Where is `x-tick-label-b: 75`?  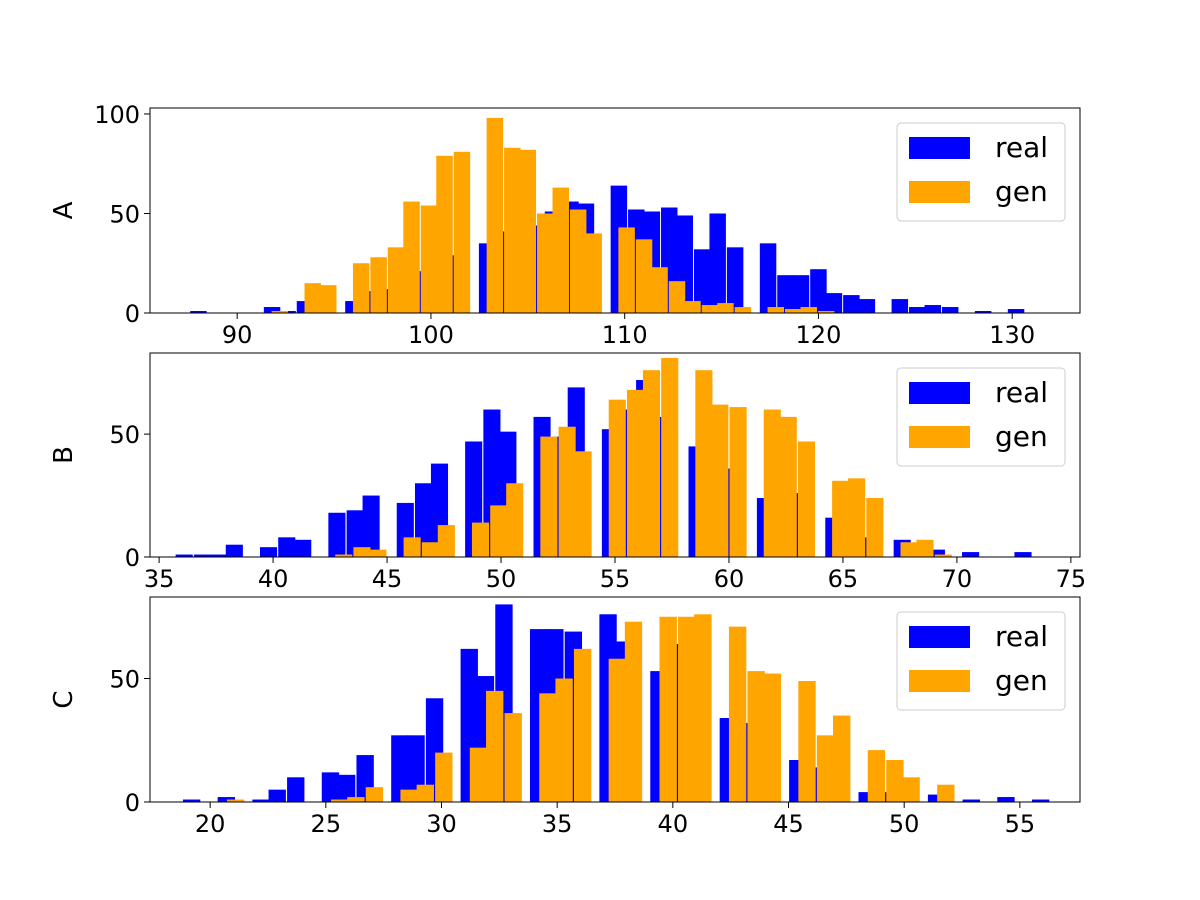 x-tick-label-b: 75 is located at coordinates (1071, 579).